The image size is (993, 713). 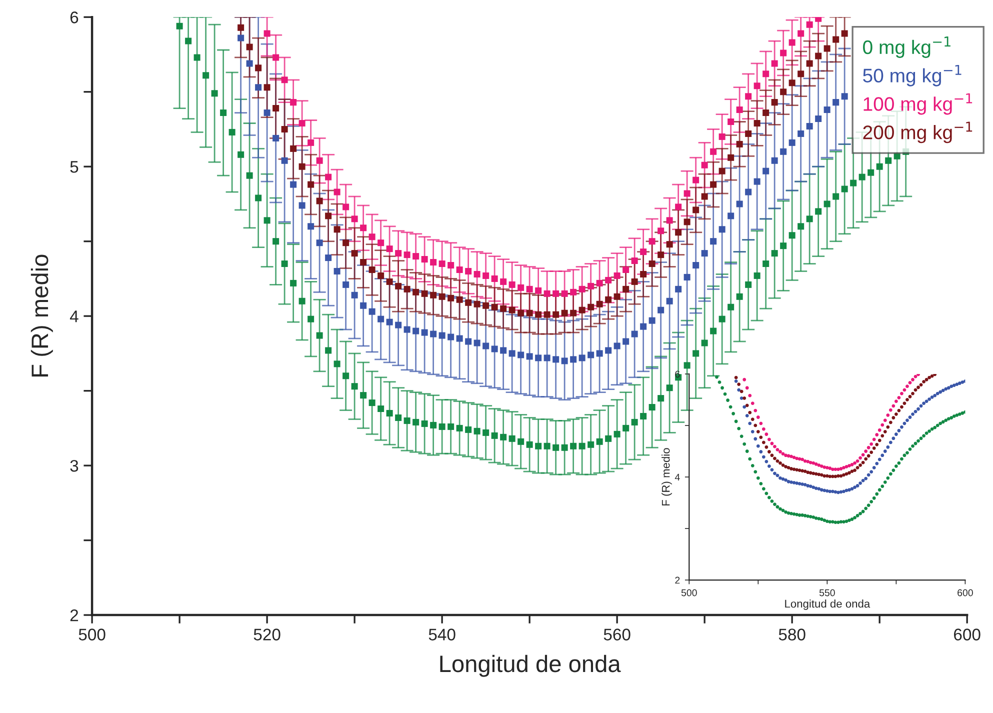 I want to click on x-tick-label: 520, so click(x=267, y=634).